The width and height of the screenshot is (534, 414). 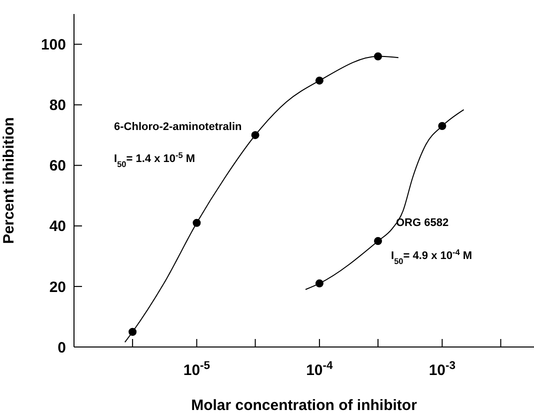 What do you see at coordinates (196, 369) in the screenshot?
I see `x-tick-label: 10$^{-5}$` at bounding box center [196, 369].